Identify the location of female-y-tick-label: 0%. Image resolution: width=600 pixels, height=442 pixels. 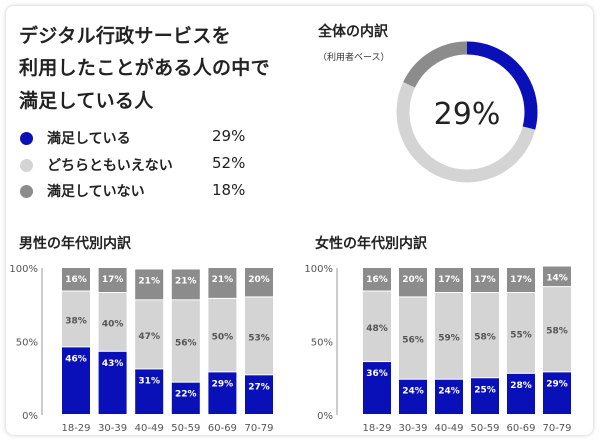
(325, 416).